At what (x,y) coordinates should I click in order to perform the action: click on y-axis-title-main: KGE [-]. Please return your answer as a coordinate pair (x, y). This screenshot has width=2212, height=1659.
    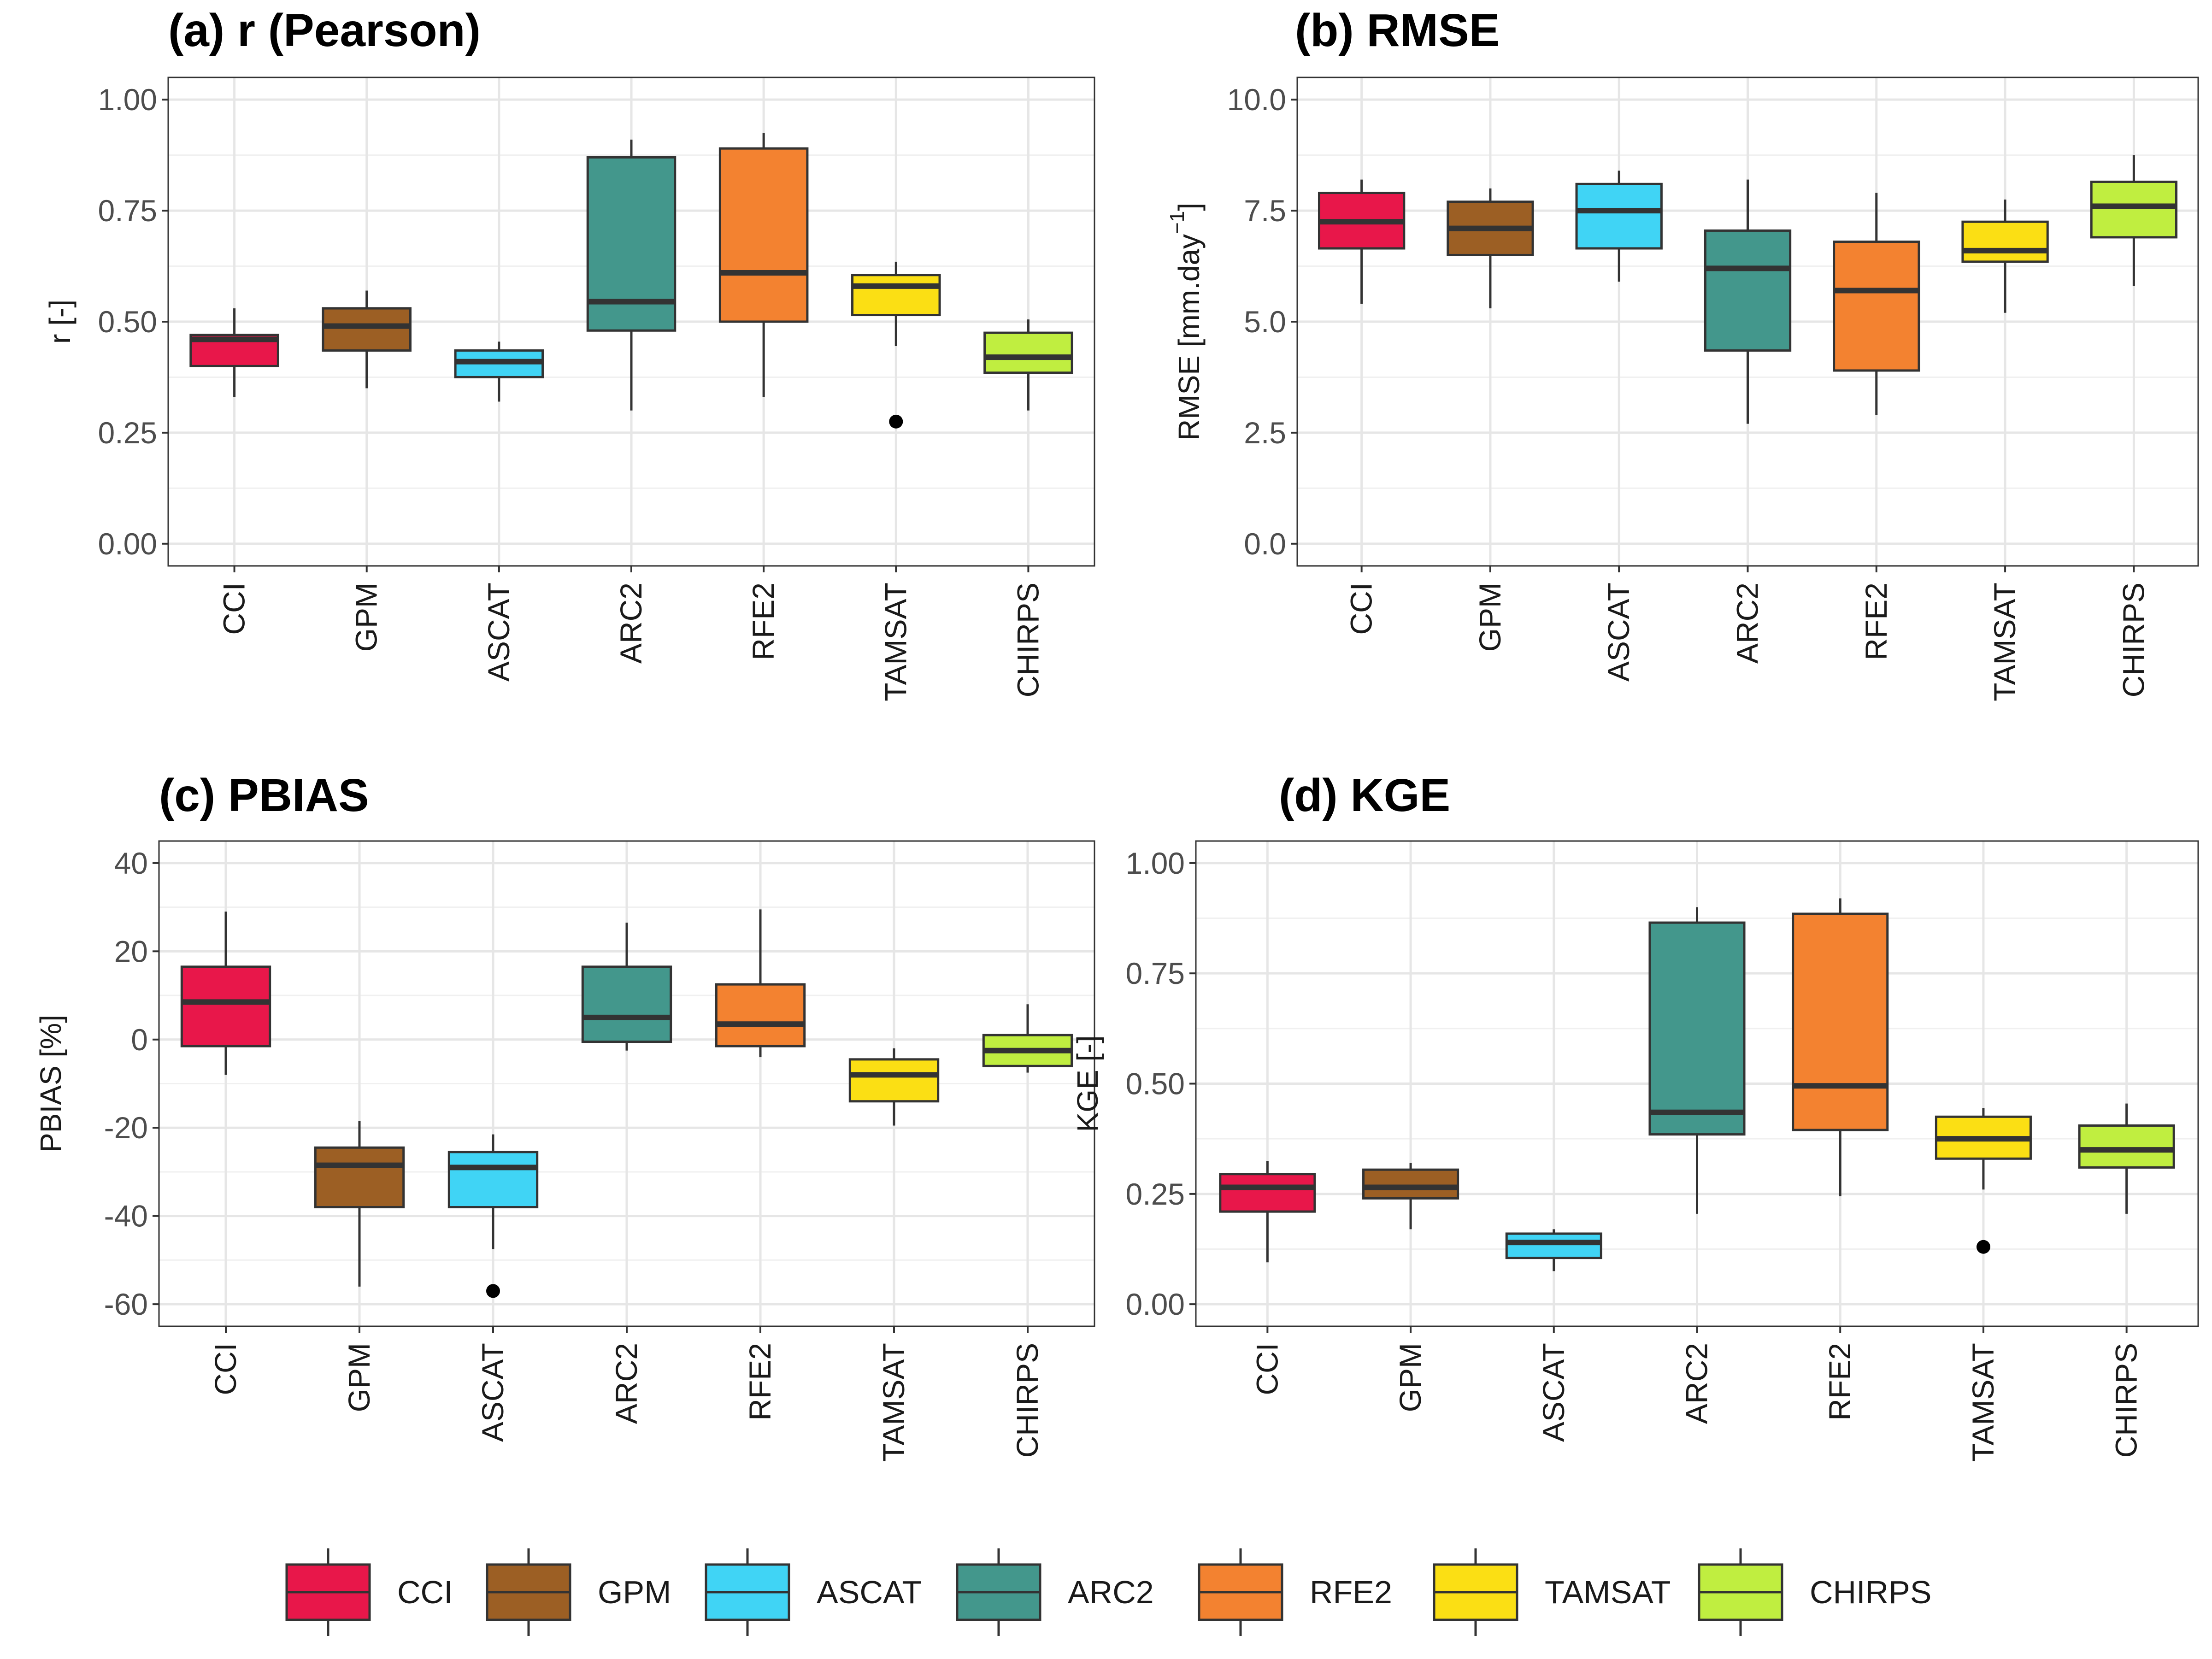
    Looking at the image, I should click on (1087, 1083).